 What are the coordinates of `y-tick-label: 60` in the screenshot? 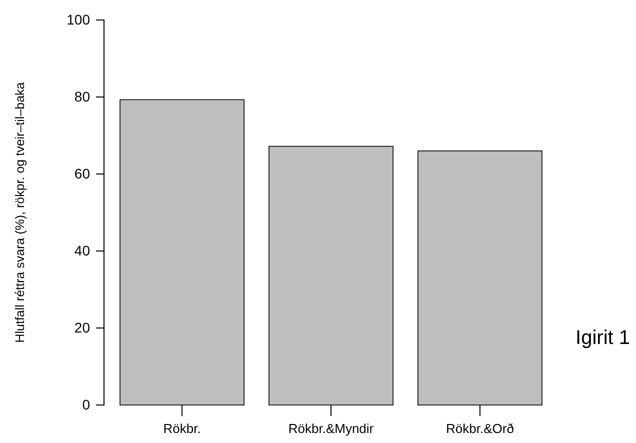 It's located at (82, 173).